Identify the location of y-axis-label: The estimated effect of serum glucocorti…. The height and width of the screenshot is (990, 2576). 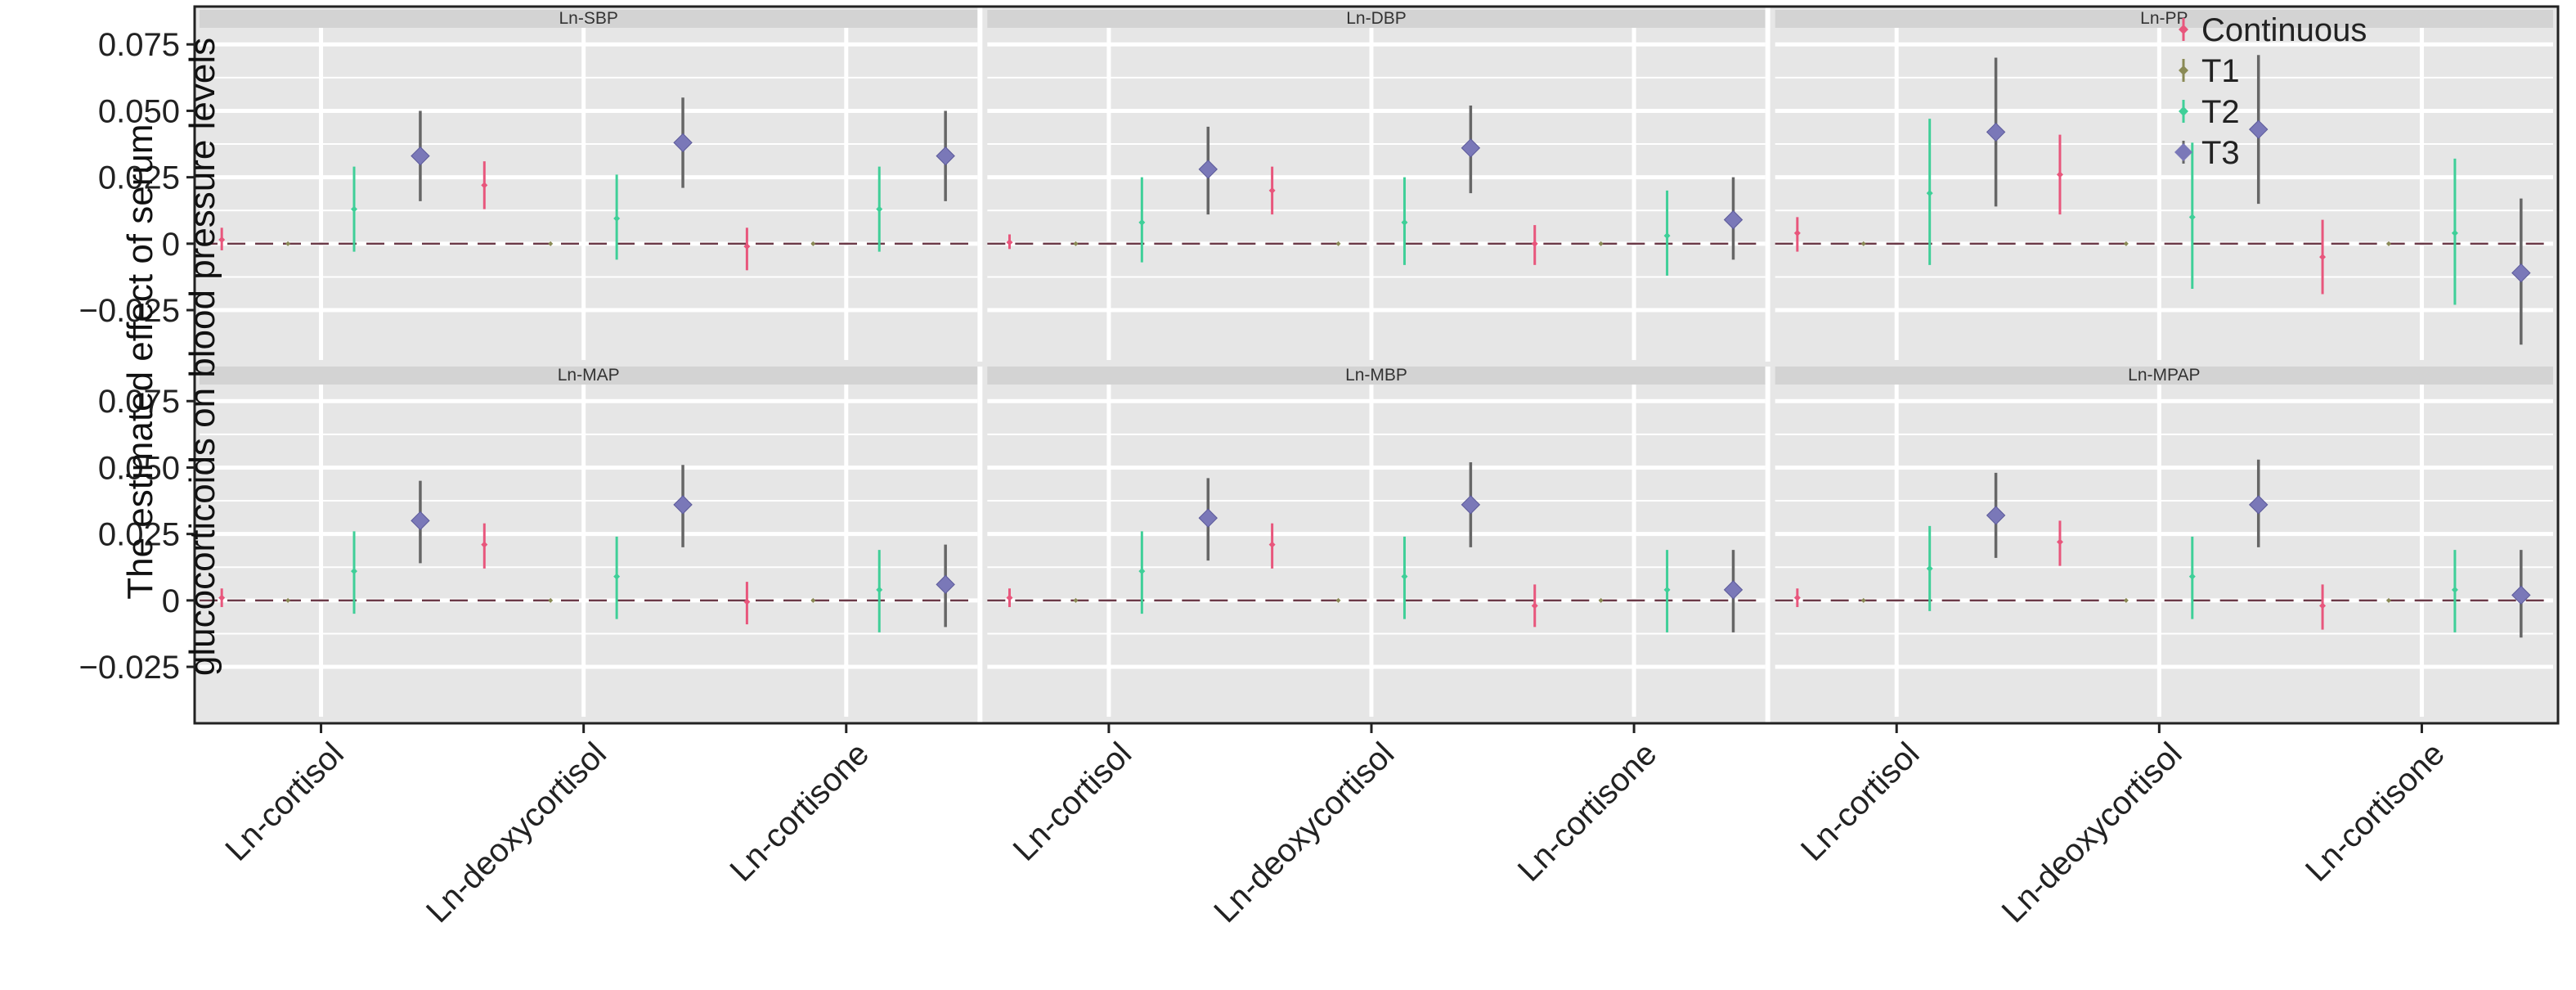
(171, 357).